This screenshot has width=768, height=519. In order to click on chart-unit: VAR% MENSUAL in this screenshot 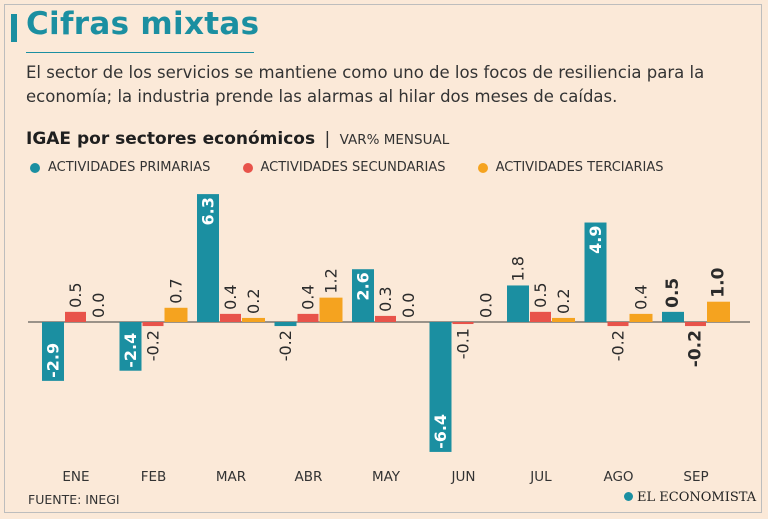, I will do `click(394, 140)`.